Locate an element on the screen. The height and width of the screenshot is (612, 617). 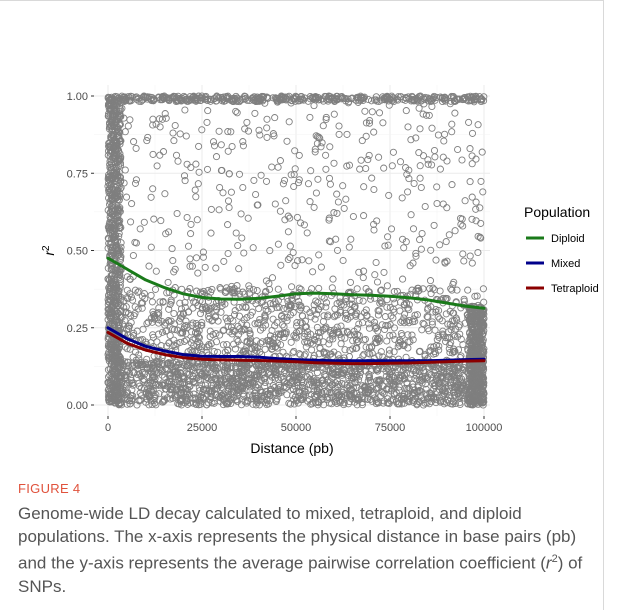
y-tick-label: 0.25 is located at coordinates (77, 329).